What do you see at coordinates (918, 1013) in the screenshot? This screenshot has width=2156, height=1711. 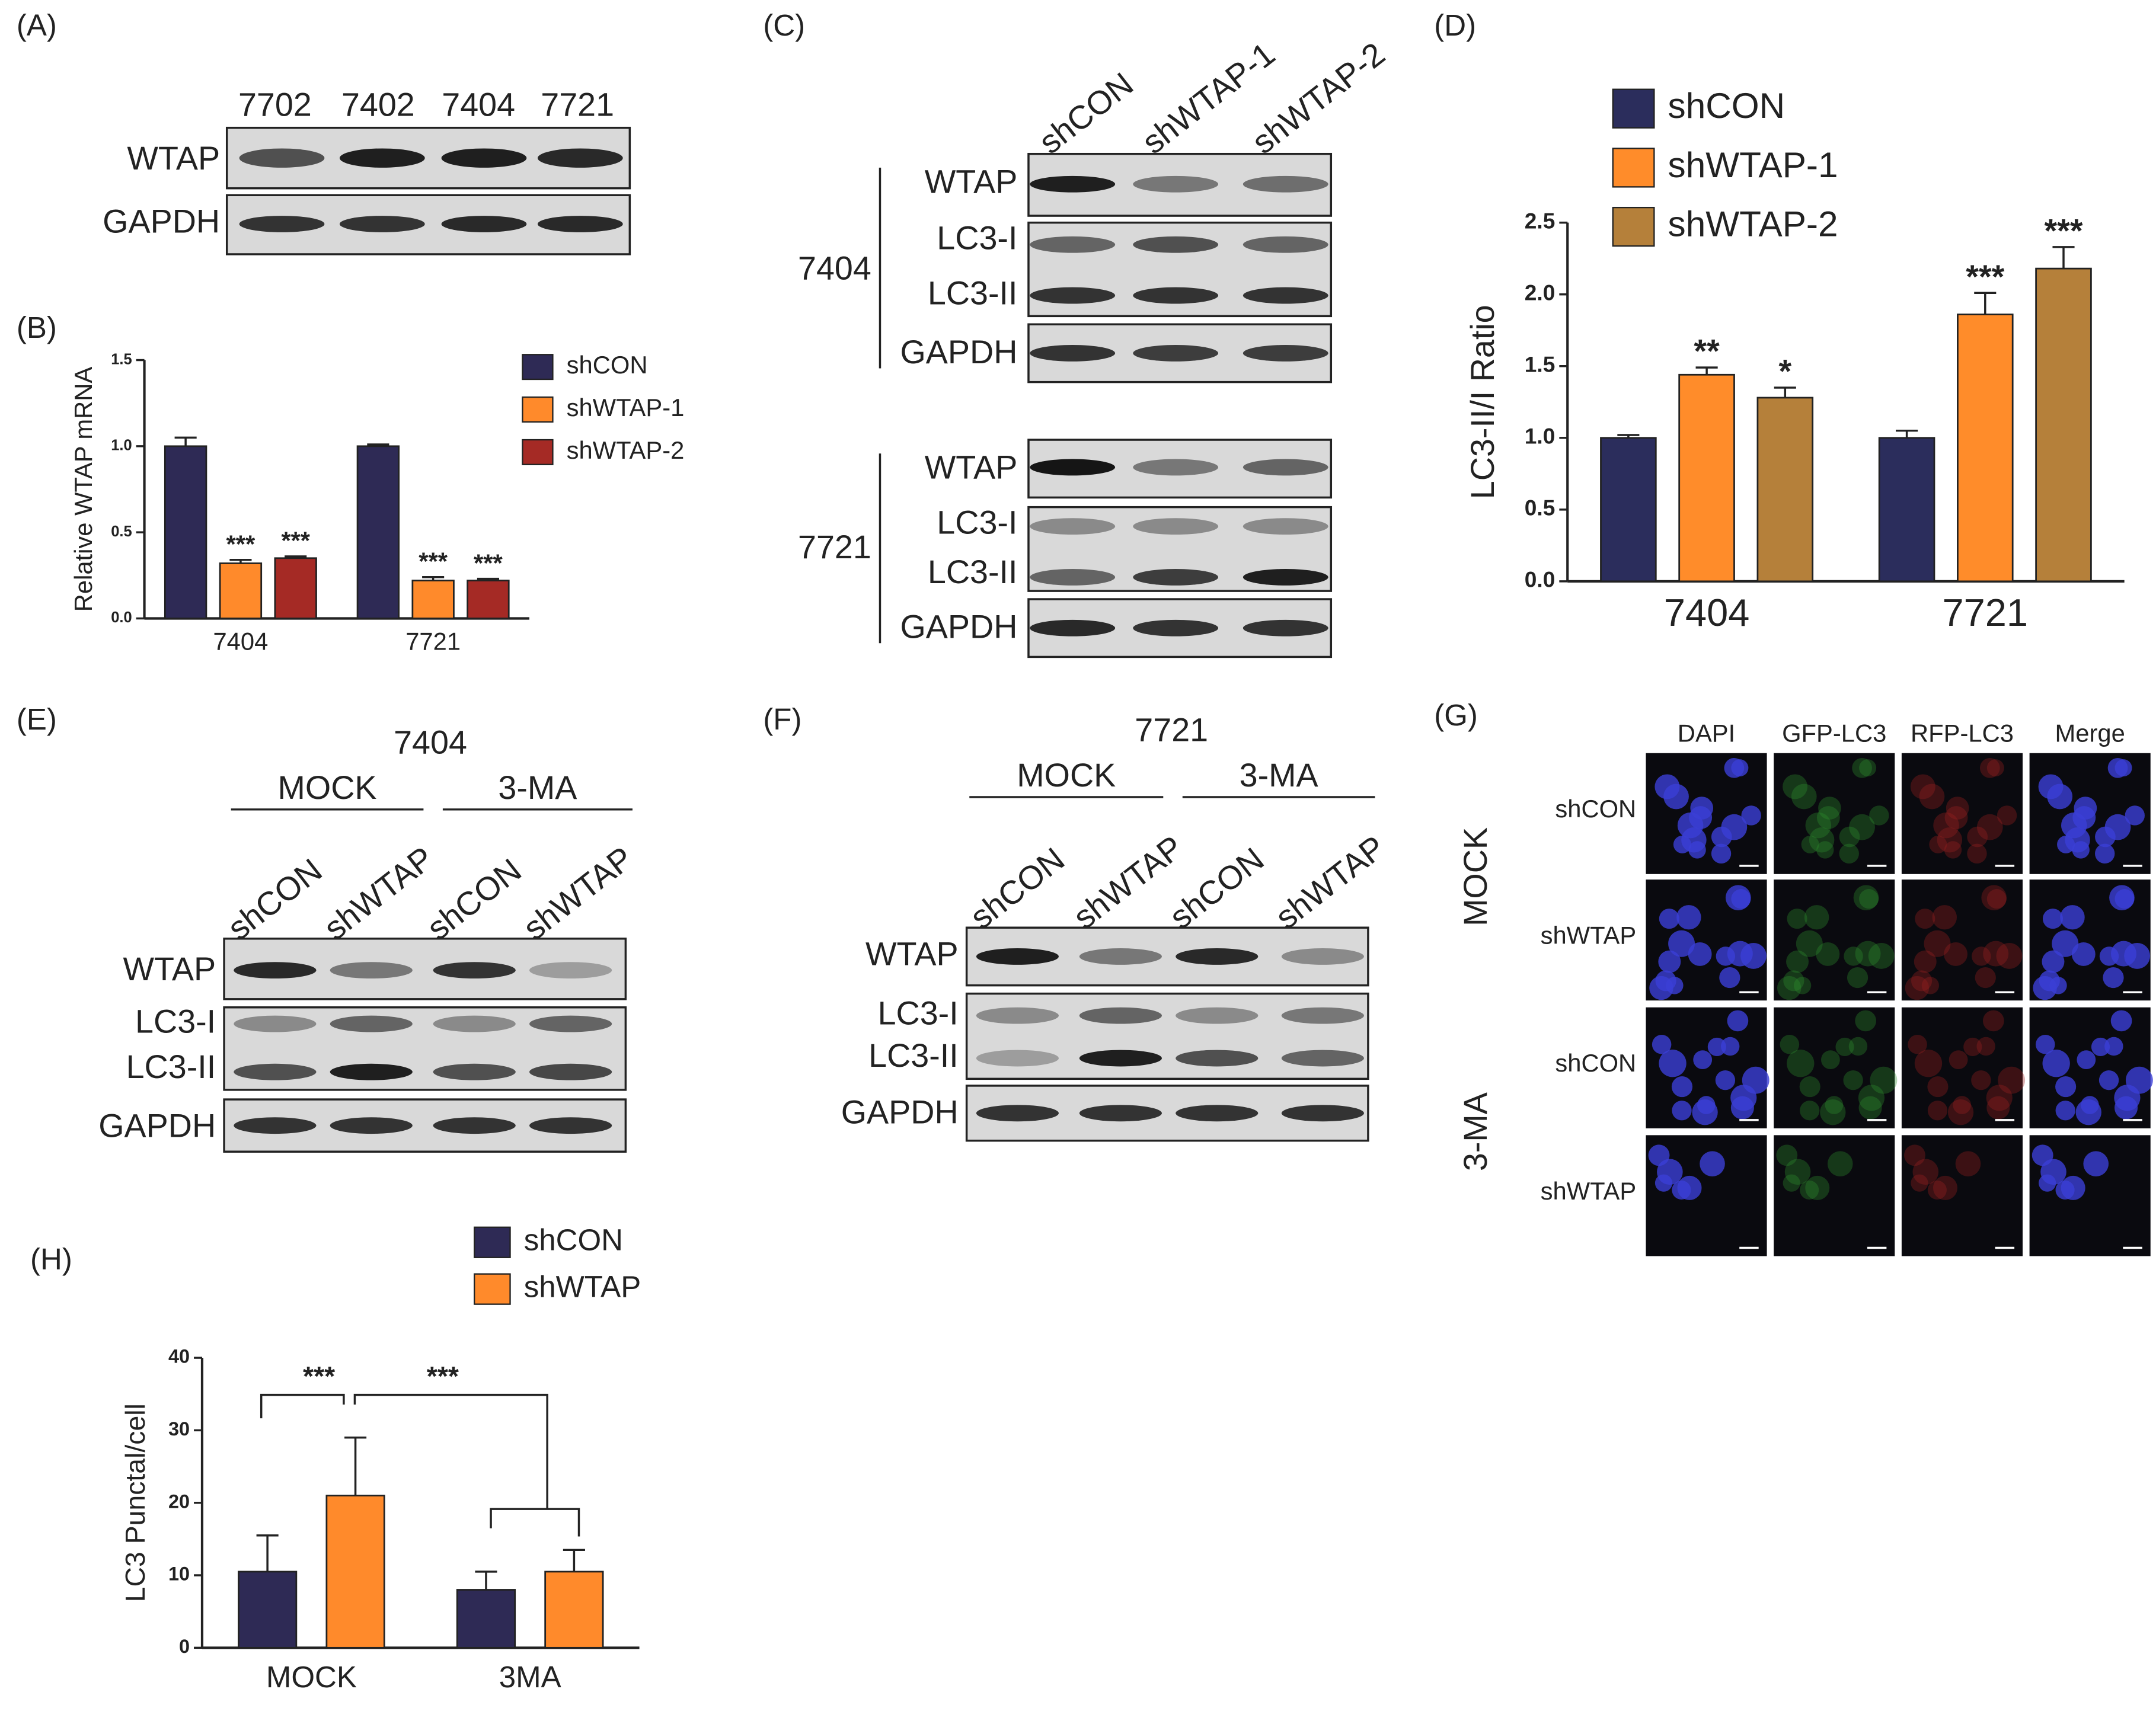 I see `row-label: LC3-I` at bounding box center [918, 1013].